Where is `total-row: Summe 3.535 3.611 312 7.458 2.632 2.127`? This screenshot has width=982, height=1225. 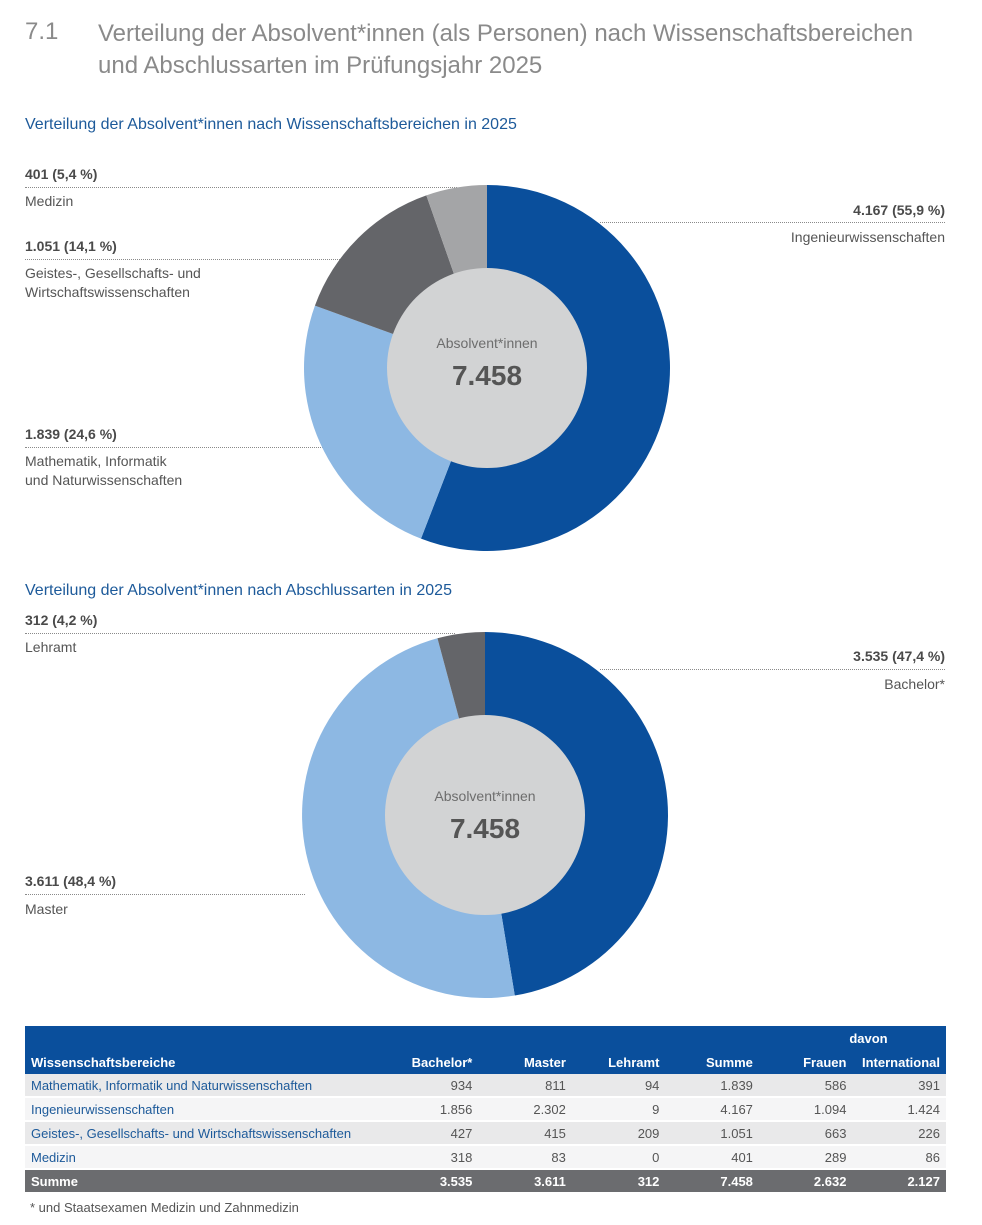
total-row: Summe 3.535 3.611 312 7.458 2.632 2.127 is located at coordinates (485, 1181).